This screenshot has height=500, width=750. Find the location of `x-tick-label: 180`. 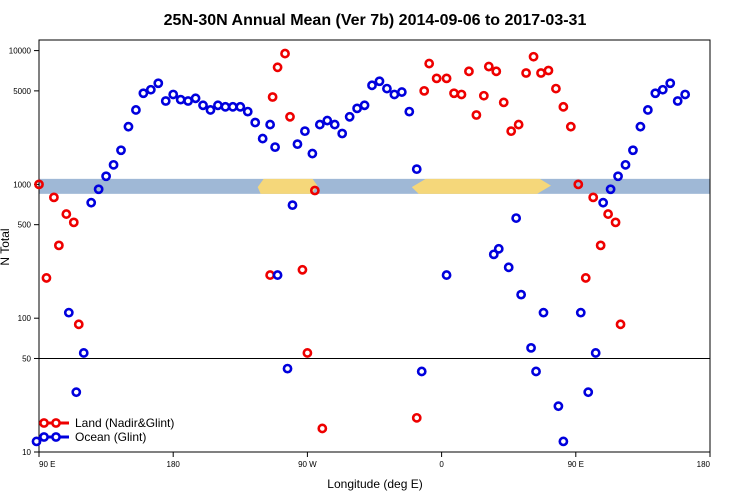

x-tick-label: 180 is located at coordinates (704, 464).